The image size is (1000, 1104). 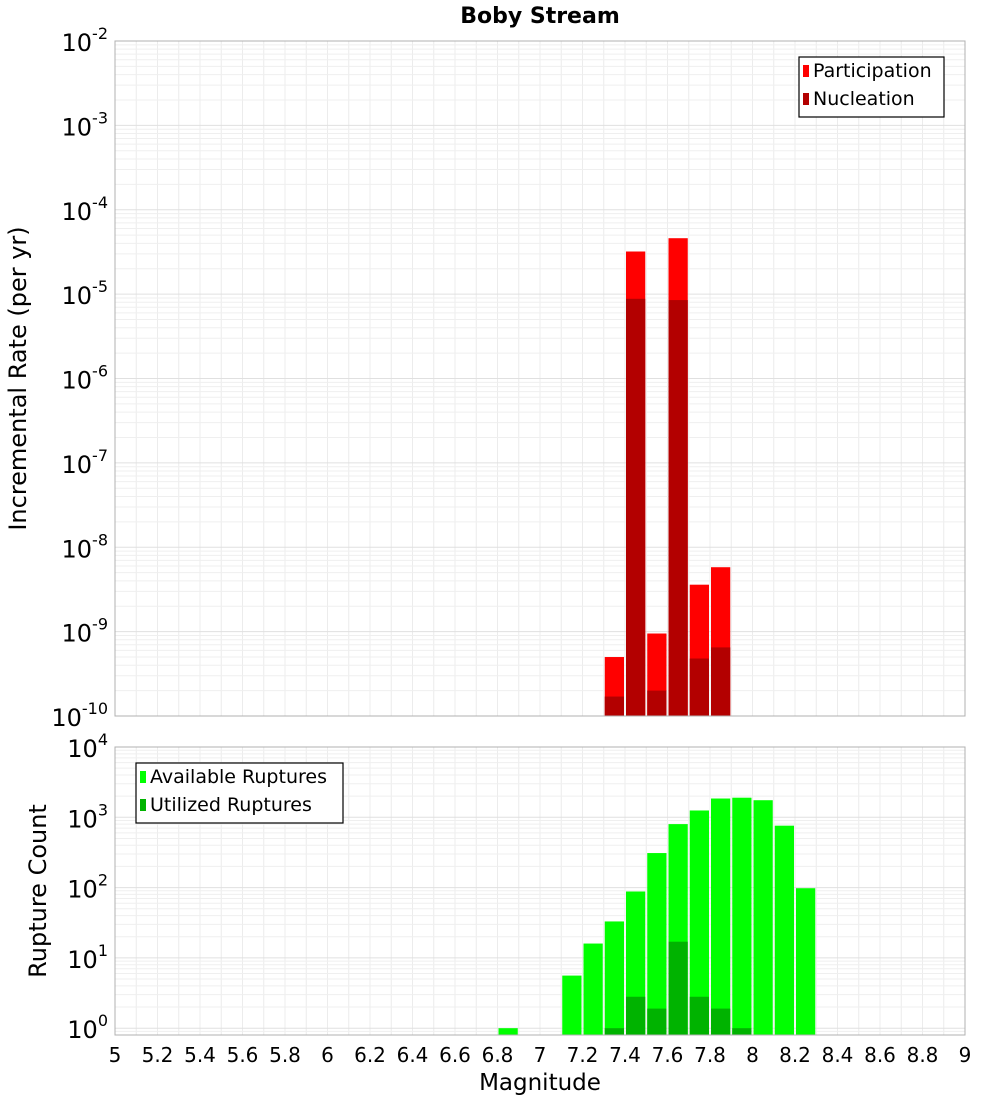 What do you see at coordinates (965, 1055) in the screenshot?
I see `x-tick-label: 9` at bounding box center [965, 1055].